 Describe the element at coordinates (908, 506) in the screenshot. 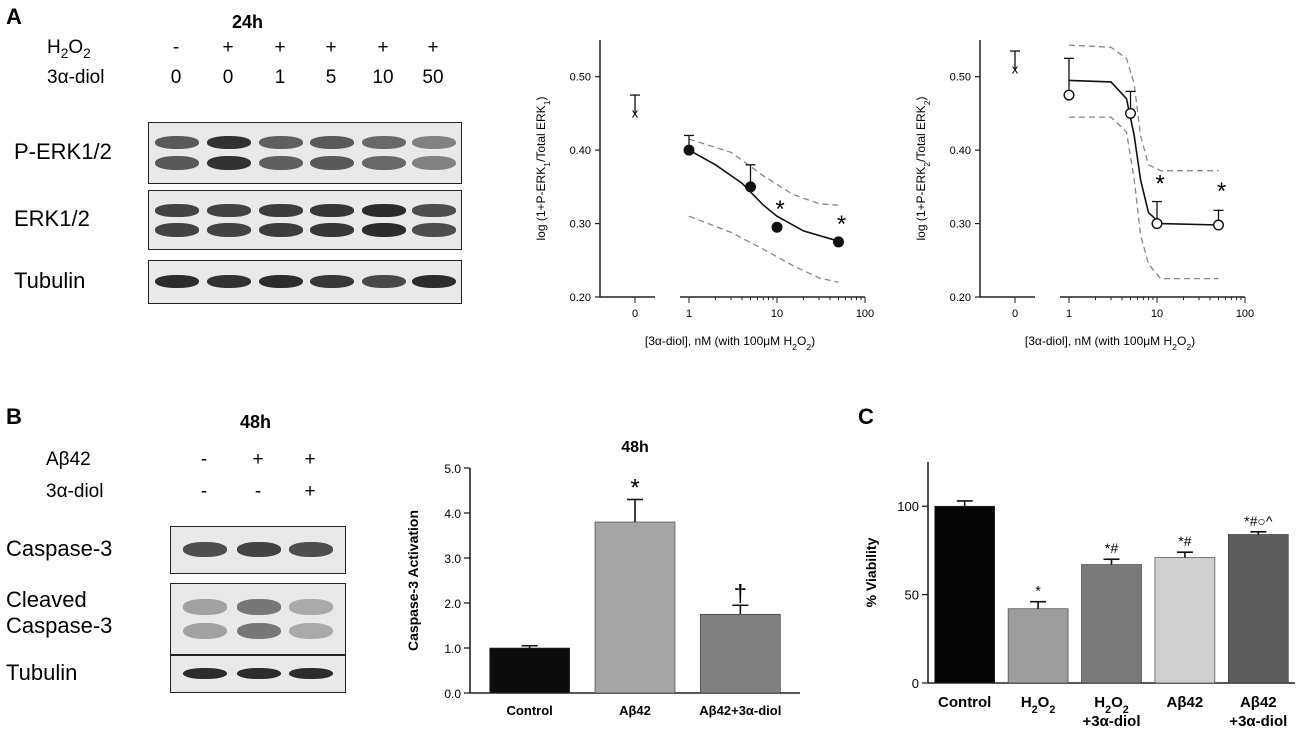

I see `y-tick-label: 100` at that location.